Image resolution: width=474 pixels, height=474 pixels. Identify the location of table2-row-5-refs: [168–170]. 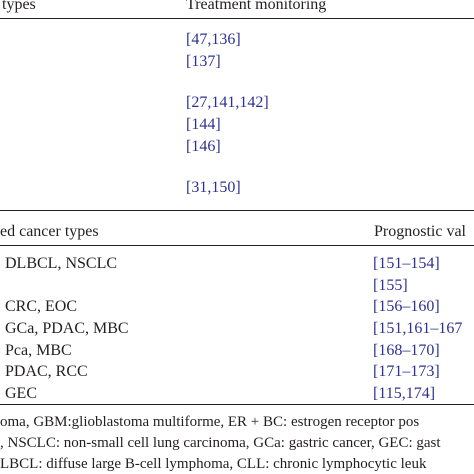
(406, 350).